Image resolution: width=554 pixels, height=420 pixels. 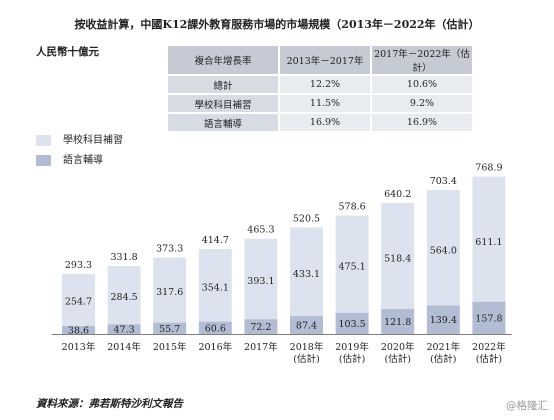 I want to click on data-label-language: 47.3, so click(x=124, y=330).